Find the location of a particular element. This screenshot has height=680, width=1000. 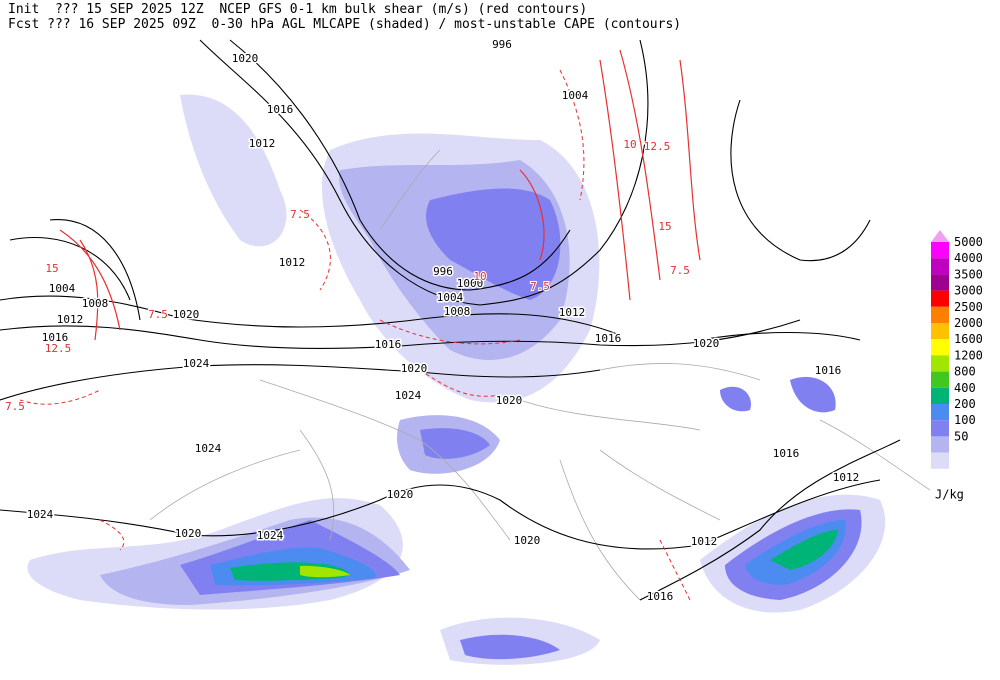

legend-label: 3000 is located at coordinates (968, 291).